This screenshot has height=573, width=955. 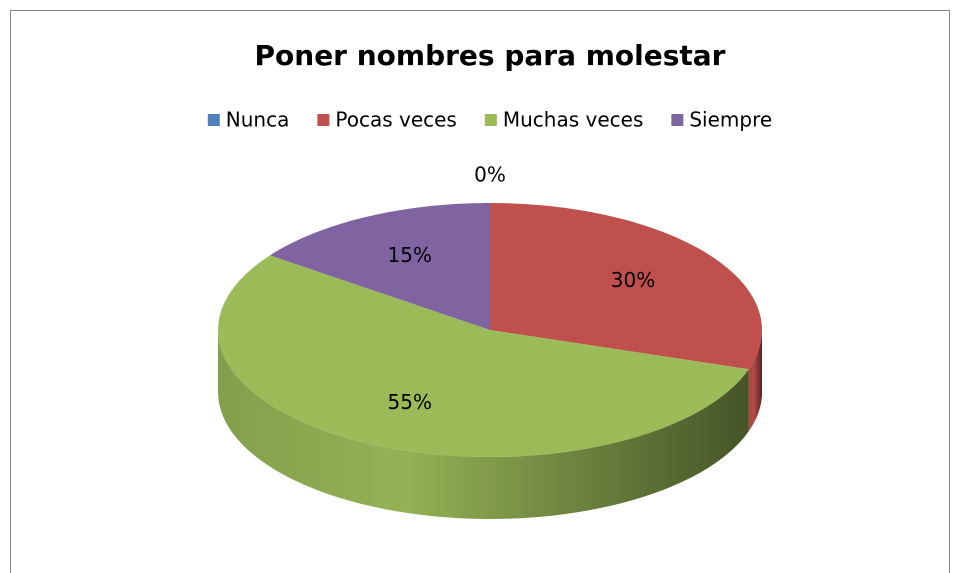 I want to click on data-label: 15%, so click(x=410, y=255).